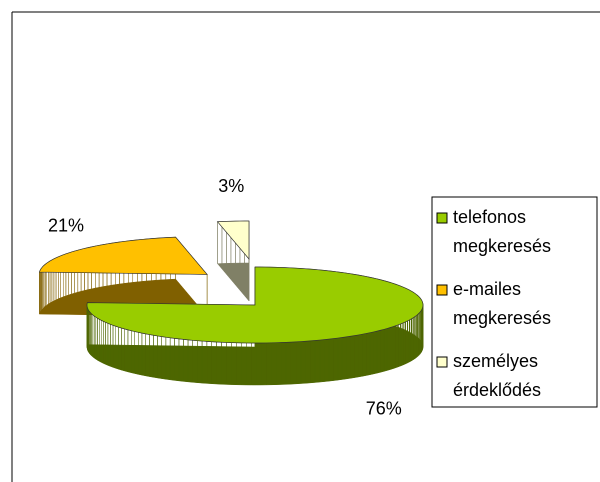  What do you see at coordinates (498, 375) in the screenshot?
I see `legend-label: személyes érdeklődés` at bounding box center [498, 375].